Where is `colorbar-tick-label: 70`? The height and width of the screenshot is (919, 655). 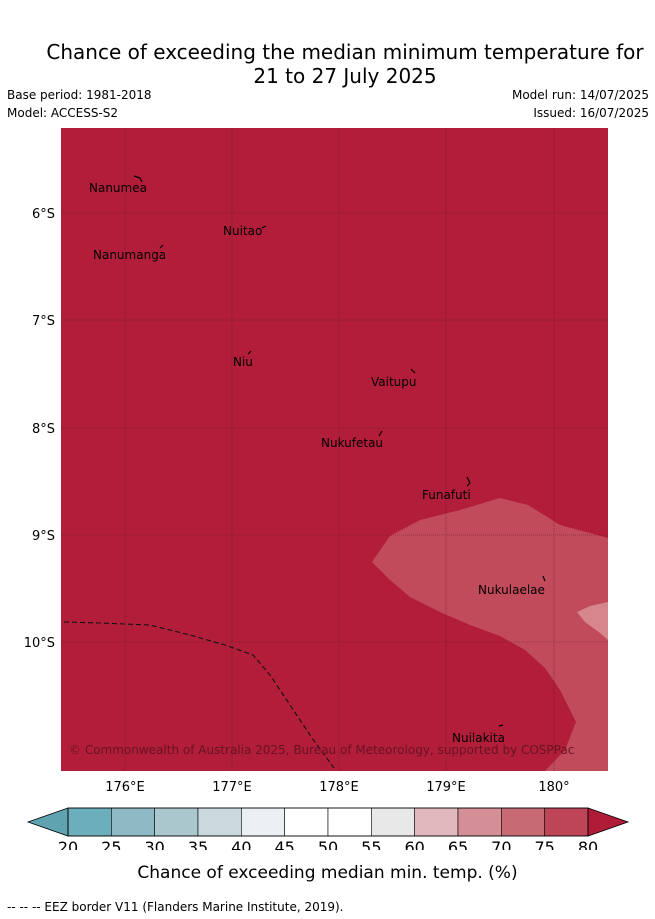
colorbar-tick-label: 70 is located at coordinates (501, 844).